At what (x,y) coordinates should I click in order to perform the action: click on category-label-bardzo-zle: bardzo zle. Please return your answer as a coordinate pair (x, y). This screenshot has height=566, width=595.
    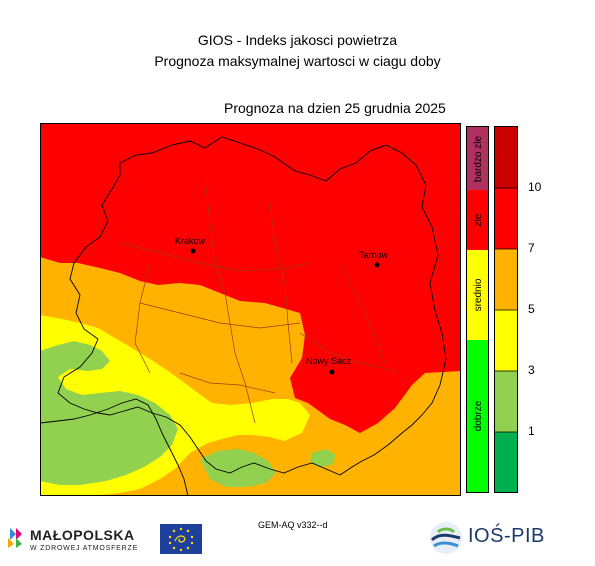
    Looking at the image, I should click on (478, 158).